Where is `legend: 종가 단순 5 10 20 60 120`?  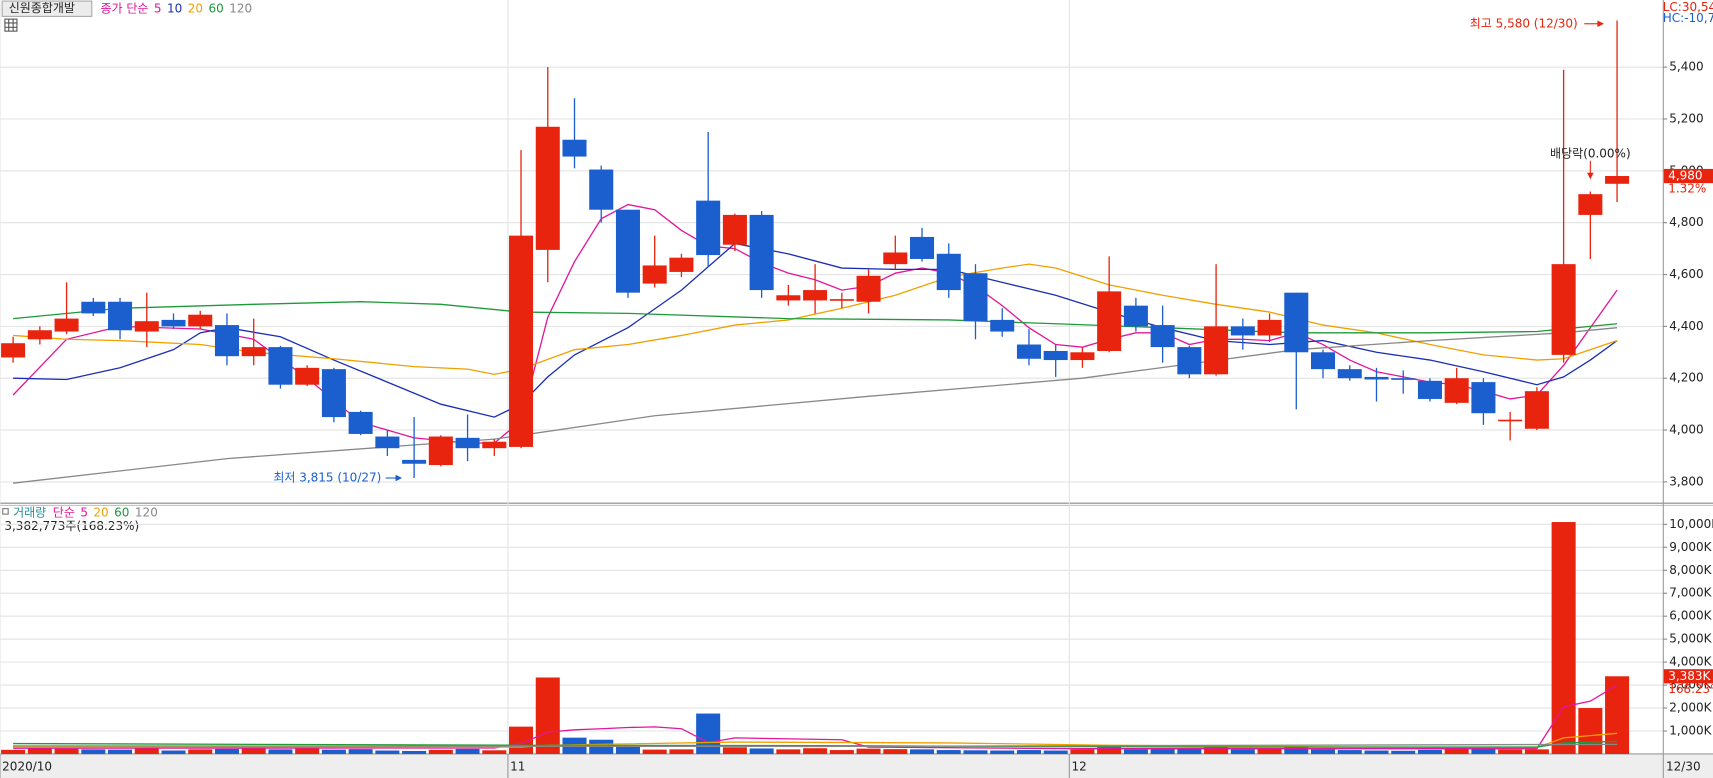
legend: 종가 단순 5 10 20 60 120 is located at coordinates (177, 8).